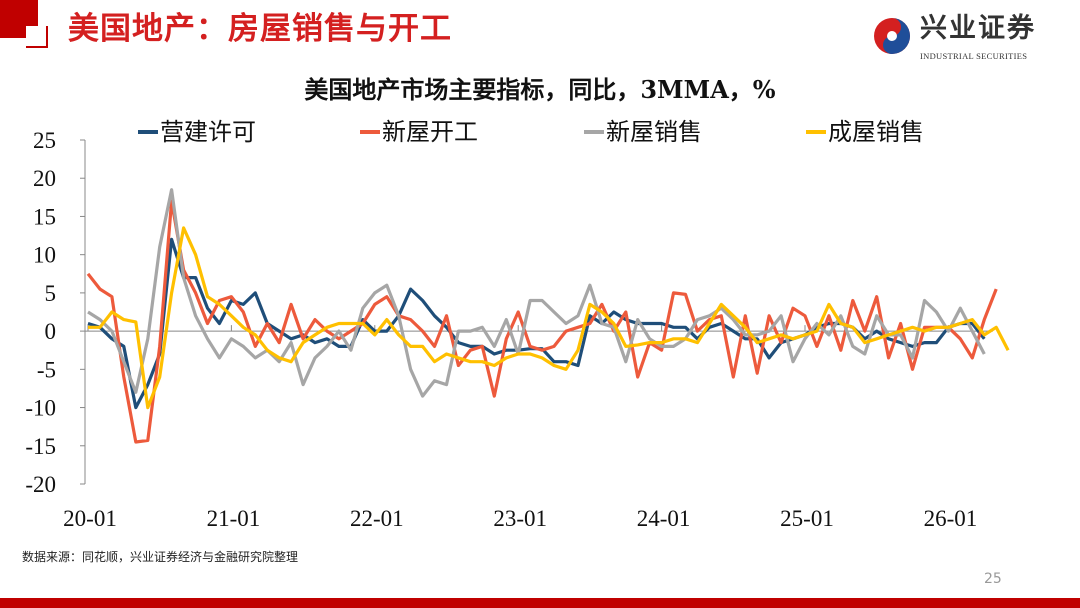 The width and height of the screenshot is (1080, 608). Describe the element at coordinates (876, 132) in the screenshot. I see `legend-label: 成屋销售` at that location.